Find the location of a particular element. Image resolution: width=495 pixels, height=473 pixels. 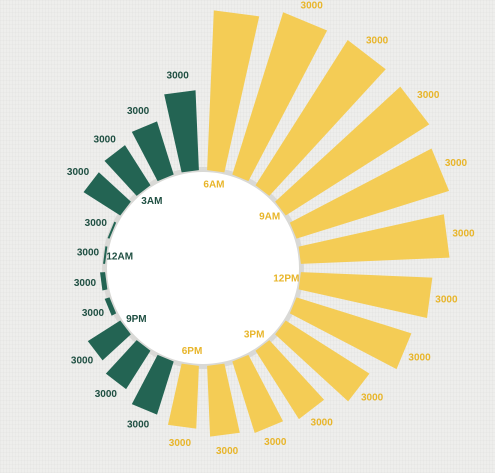

hour-label-9am: 9AM is located at coordinates (269, 217).